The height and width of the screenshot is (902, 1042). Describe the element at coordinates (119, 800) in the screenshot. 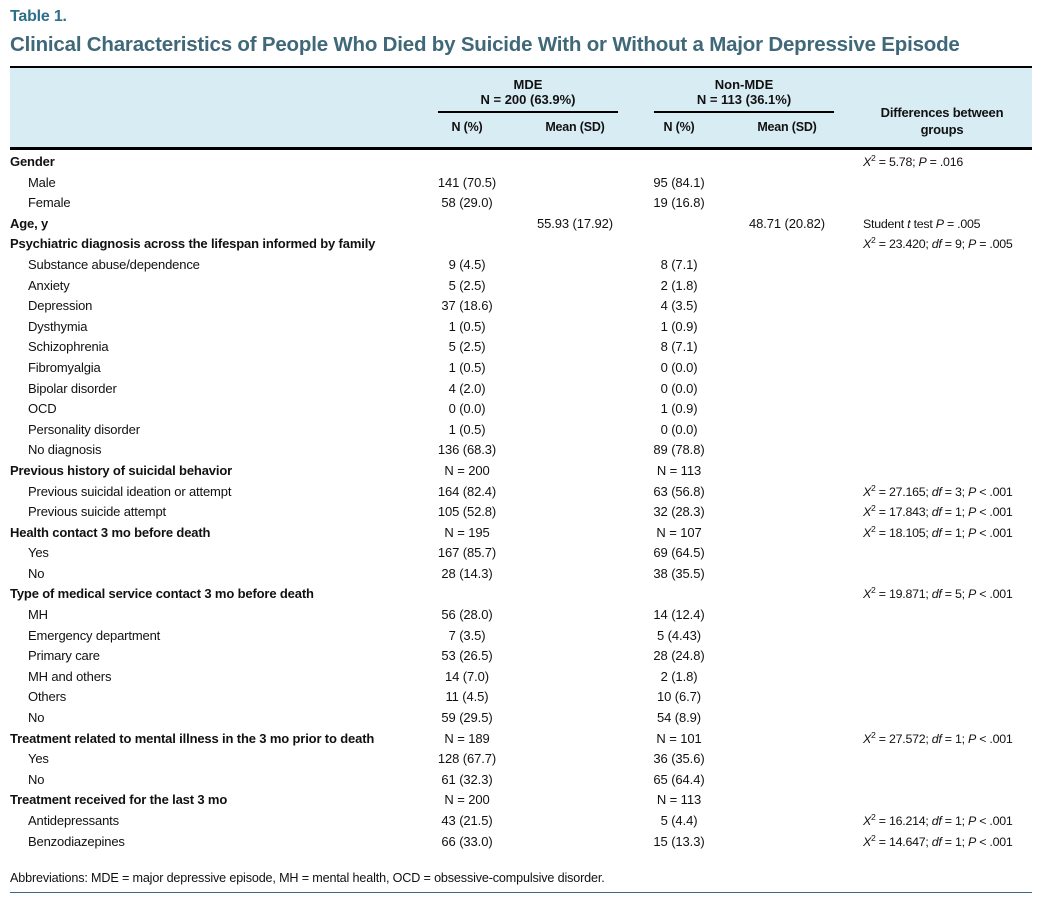

I see `row-label: Treatment received for the last 3 mo` at that location.